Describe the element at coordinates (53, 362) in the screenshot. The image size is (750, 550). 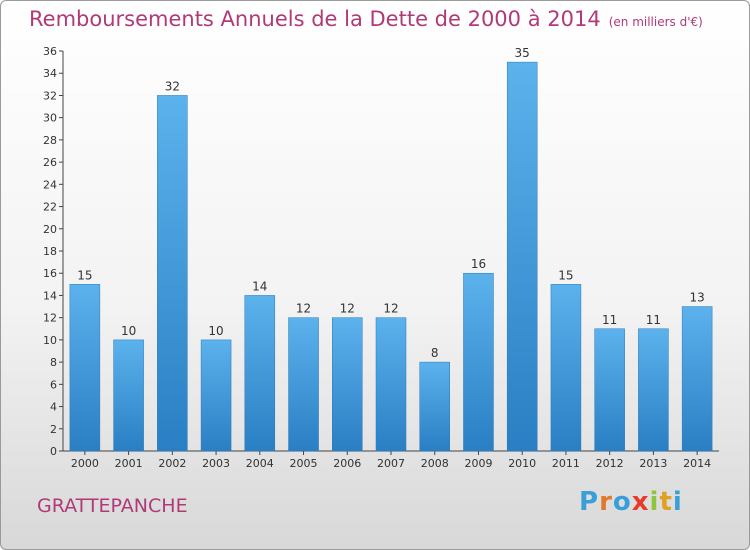
I see `y-tick-label: 8` at that location.